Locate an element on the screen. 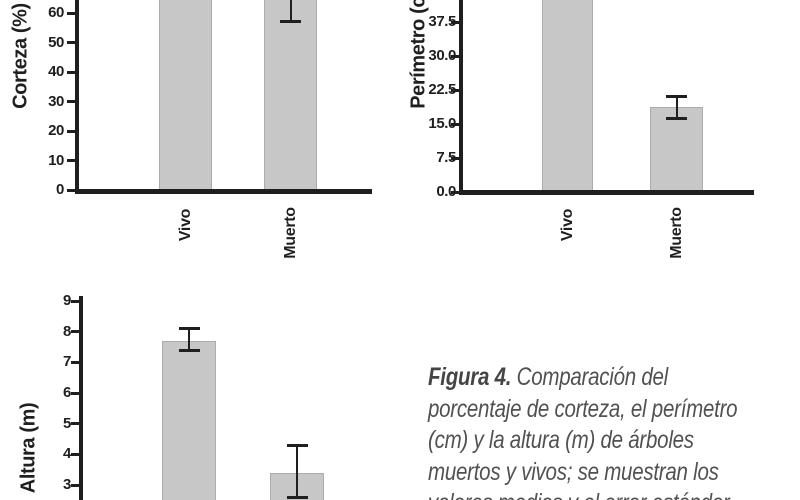 The height and width of the screenshot is (500, 800). y-tick-label: 30.0 is located at coordinates (442, 55).